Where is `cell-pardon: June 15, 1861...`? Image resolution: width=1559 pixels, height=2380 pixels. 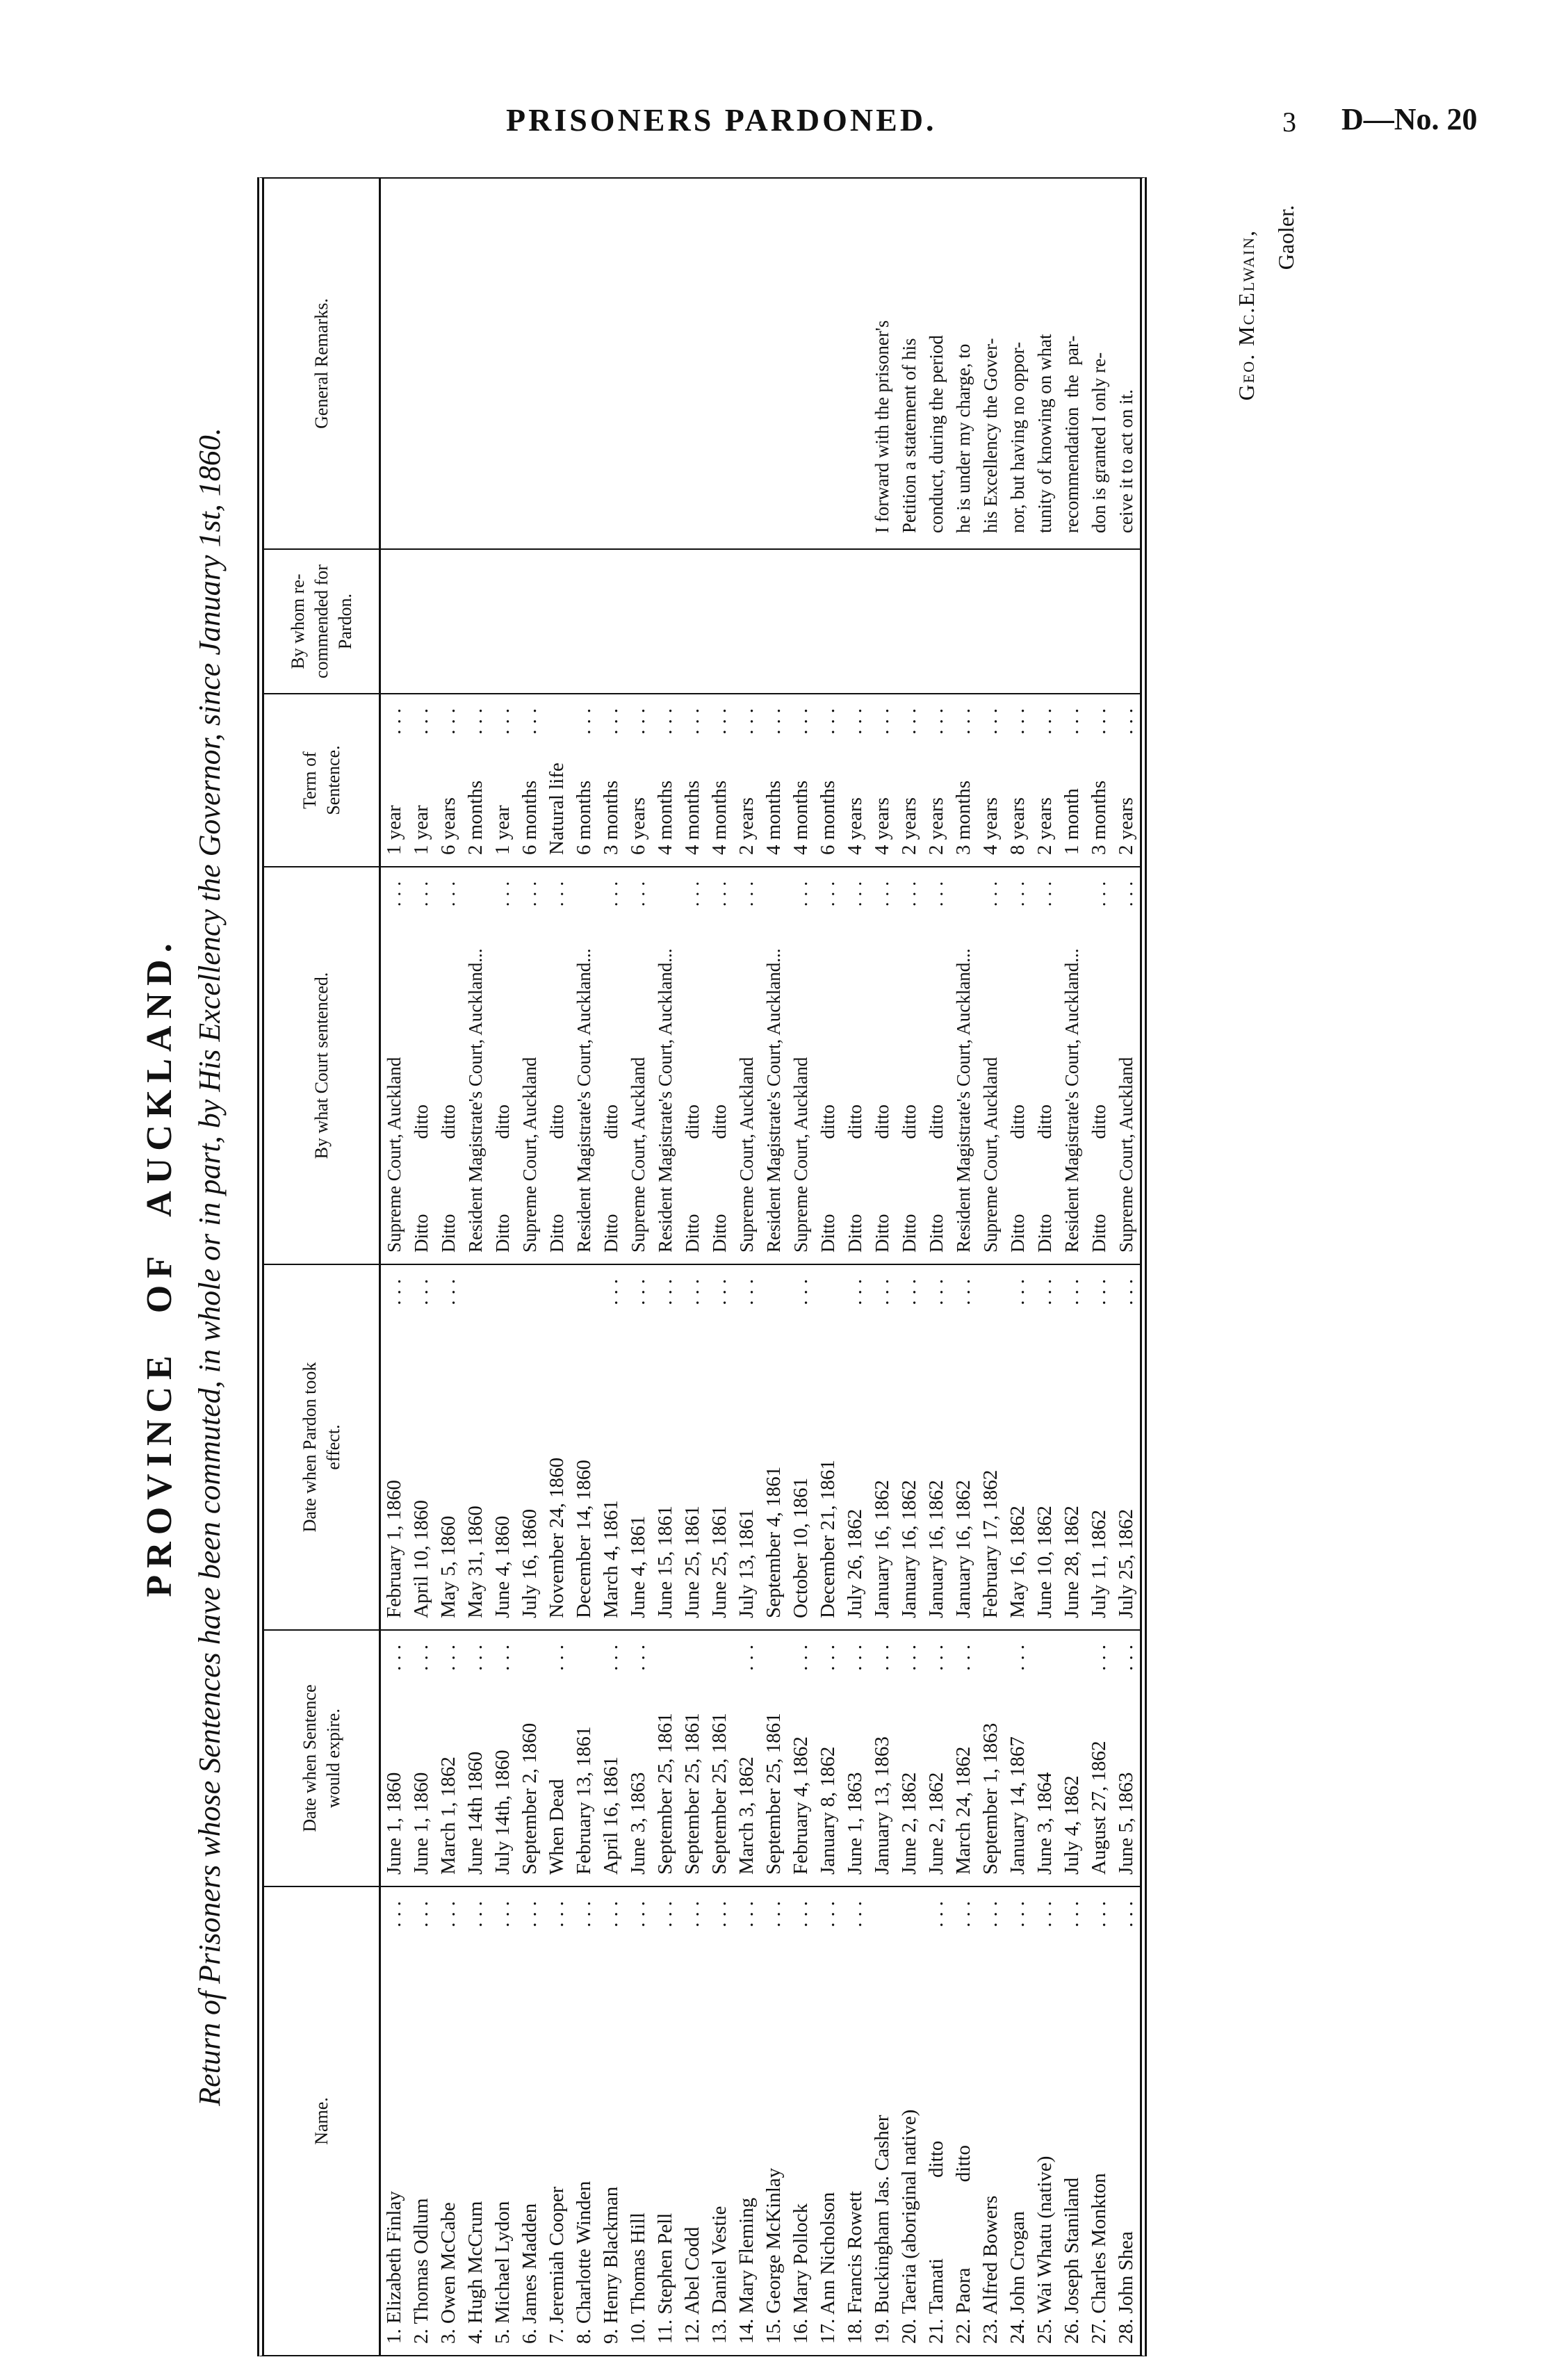 cell-pardon: June 15, 1861... is located at coordinates (665, 1448).